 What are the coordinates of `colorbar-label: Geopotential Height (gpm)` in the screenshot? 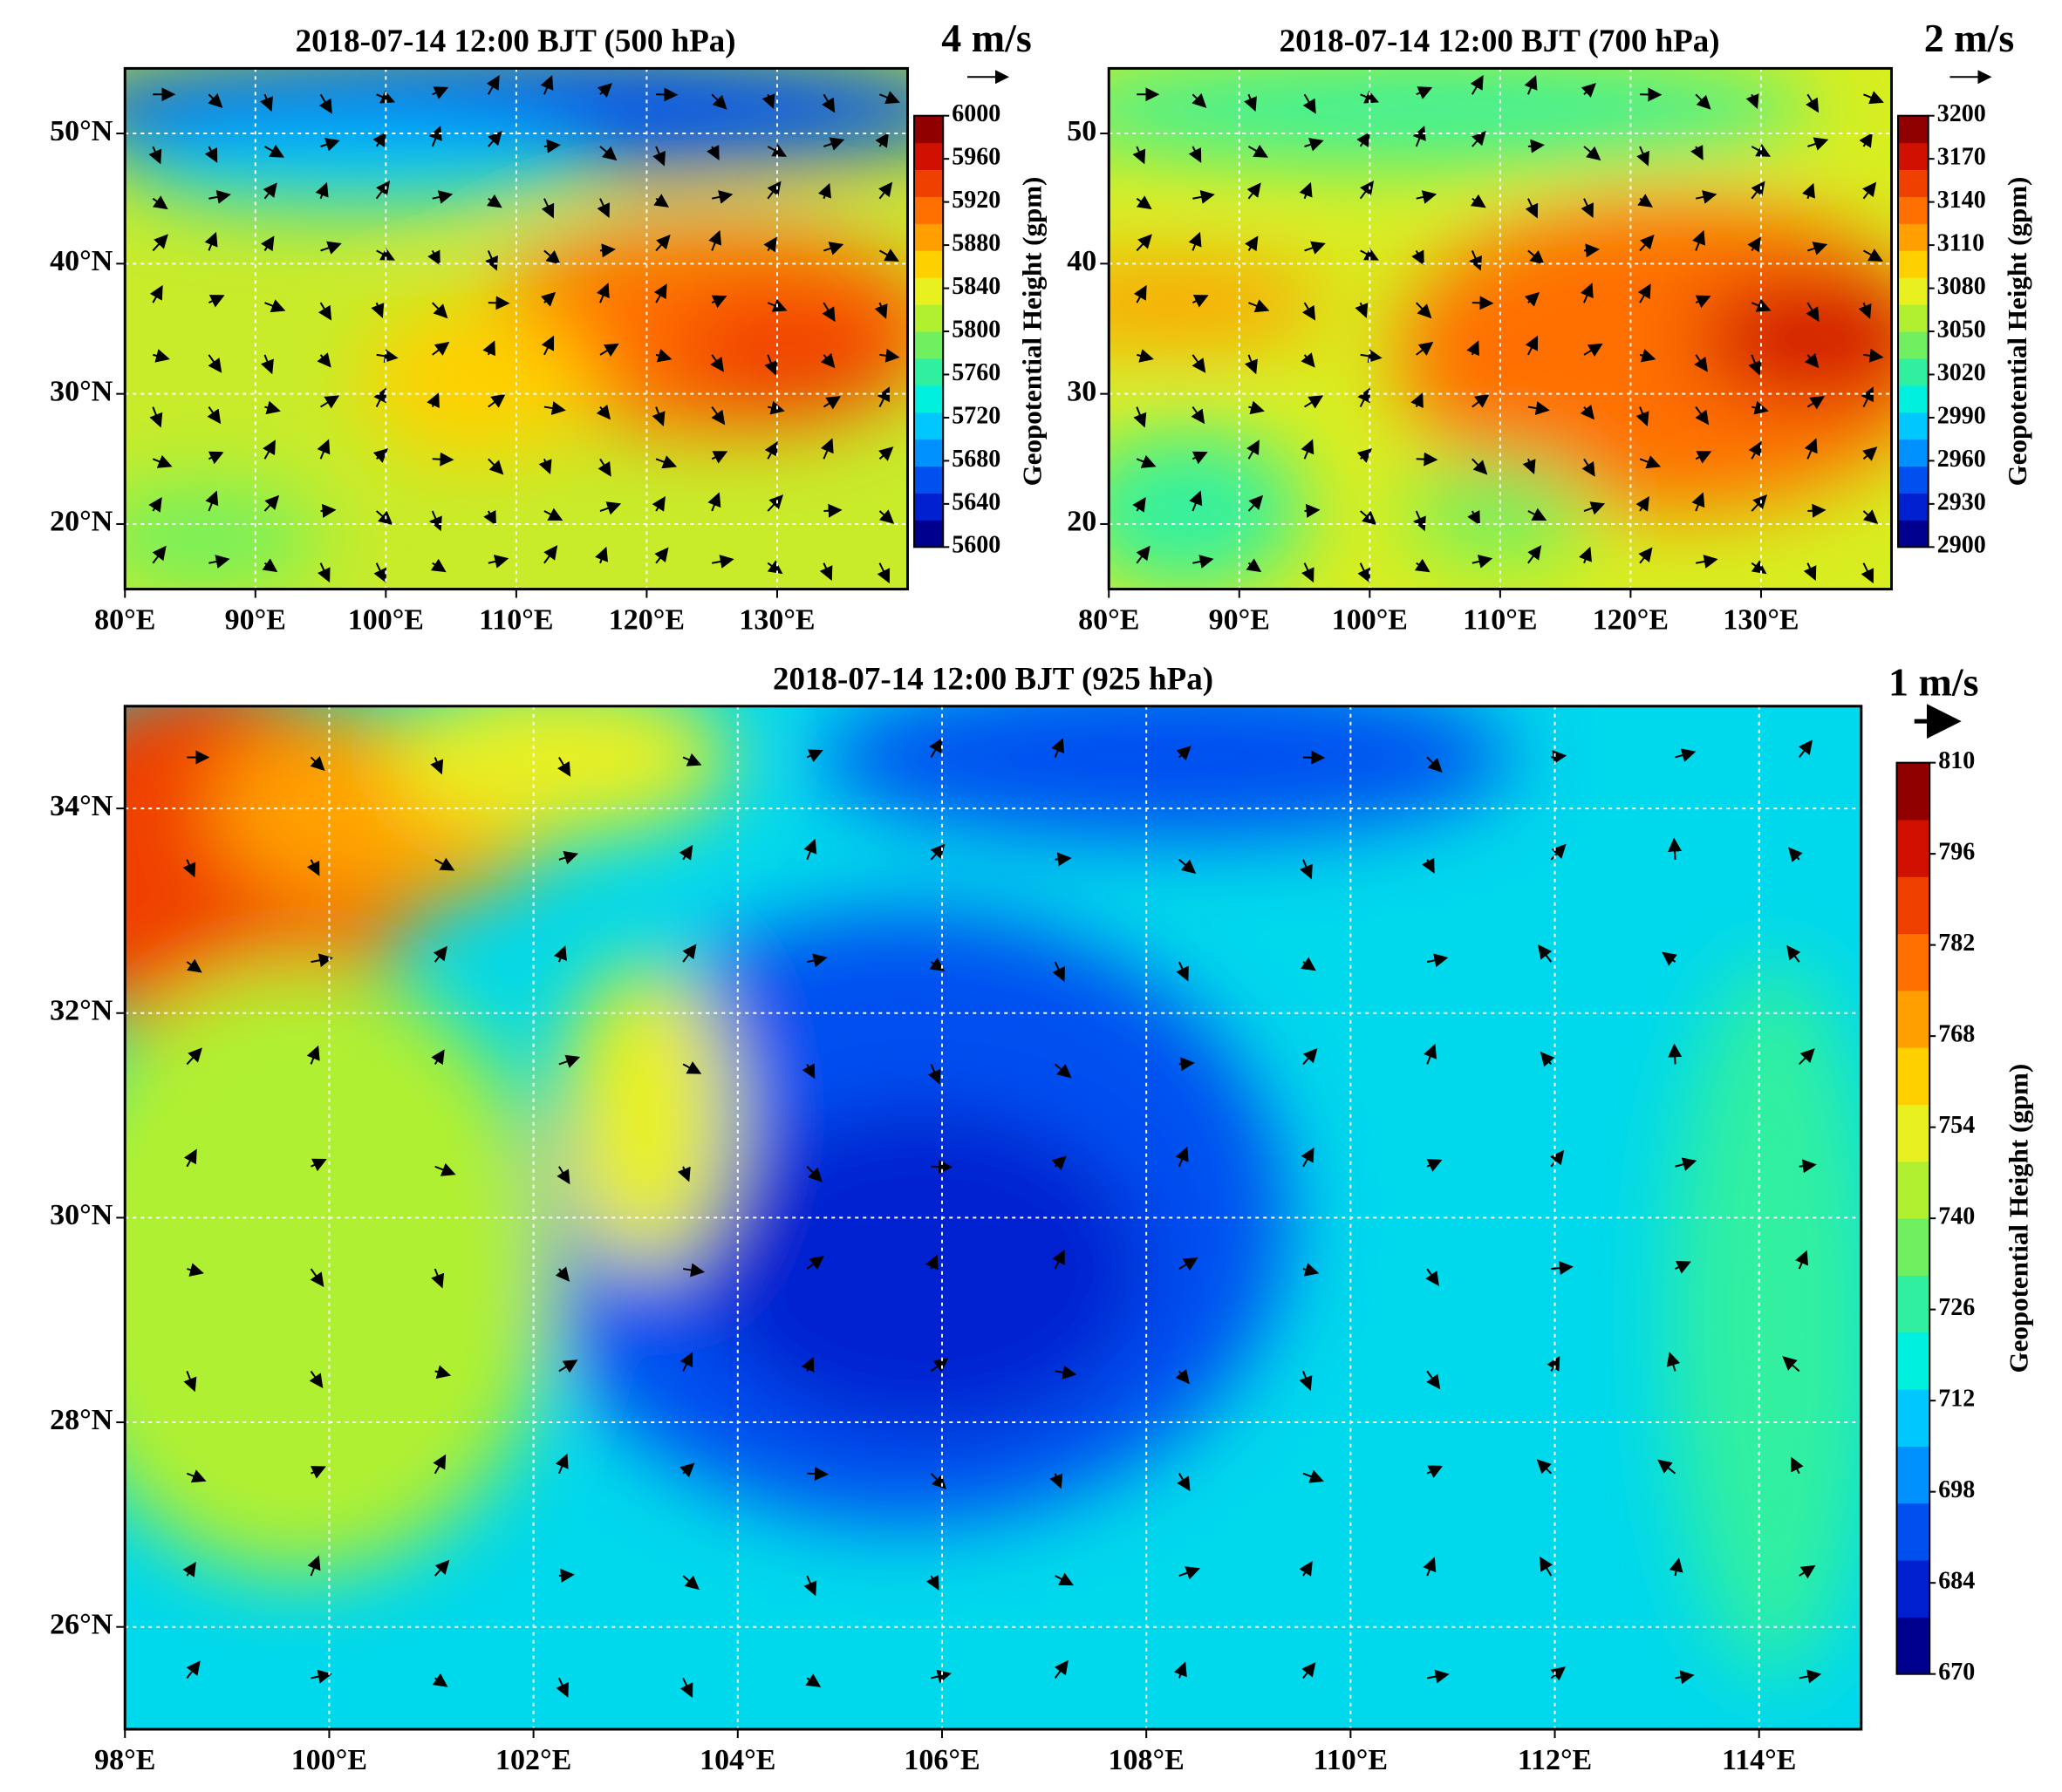 It's located at (1031, 332).